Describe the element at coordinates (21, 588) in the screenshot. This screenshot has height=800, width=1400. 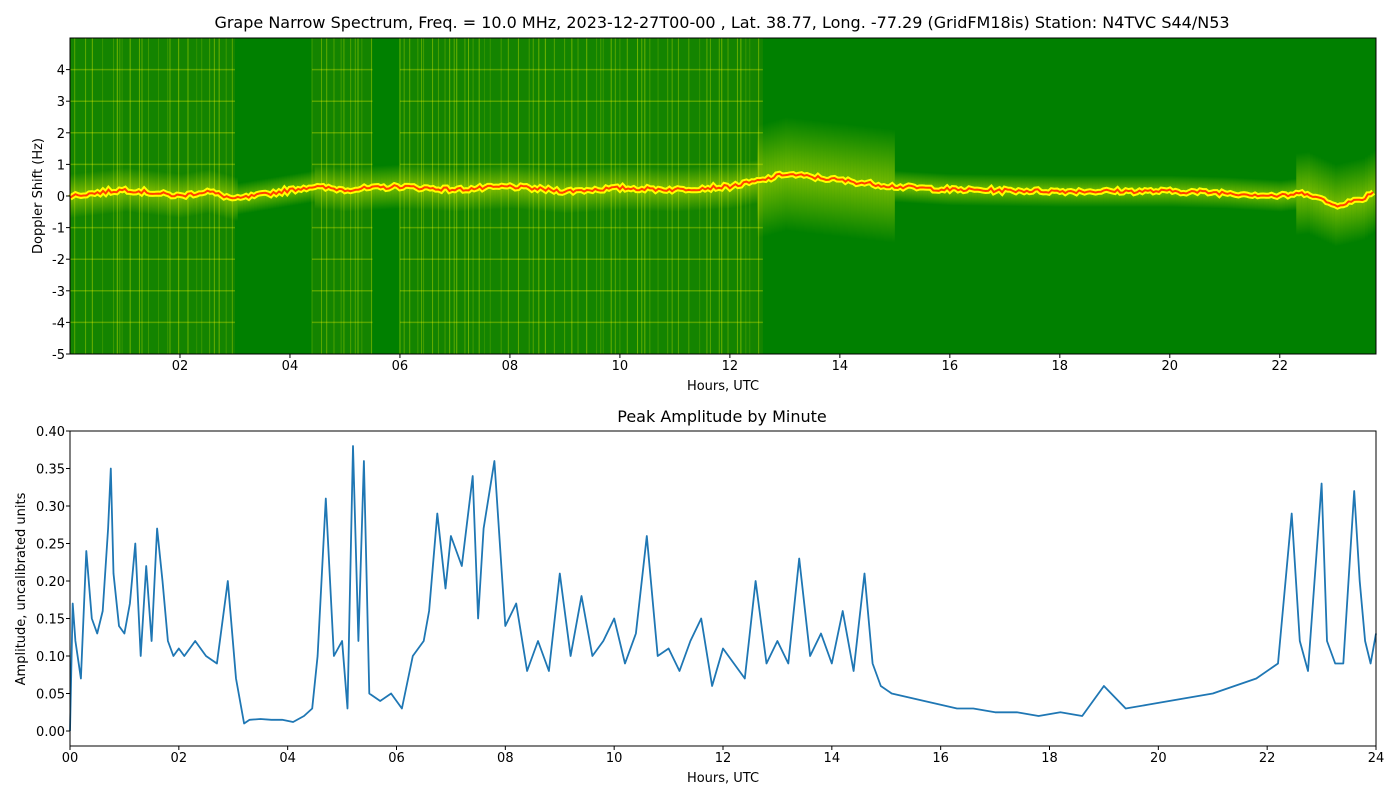
I see `amplitude-ylabel: Amplitude, uncalibrated units` at that location.